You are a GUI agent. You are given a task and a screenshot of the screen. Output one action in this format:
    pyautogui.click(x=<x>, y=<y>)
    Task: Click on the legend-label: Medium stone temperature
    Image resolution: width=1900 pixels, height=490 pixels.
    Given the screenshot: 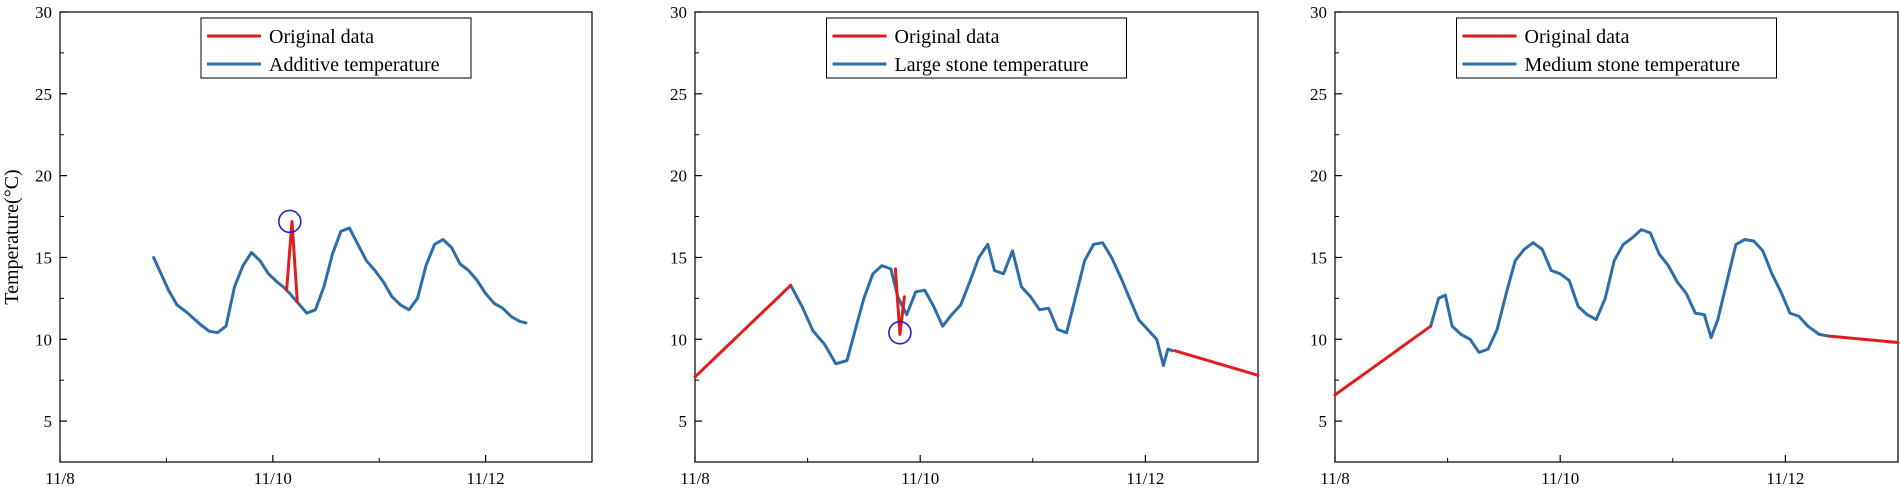 What is the action you would take?
    pyautogui.click(x=1633, y=65)
    